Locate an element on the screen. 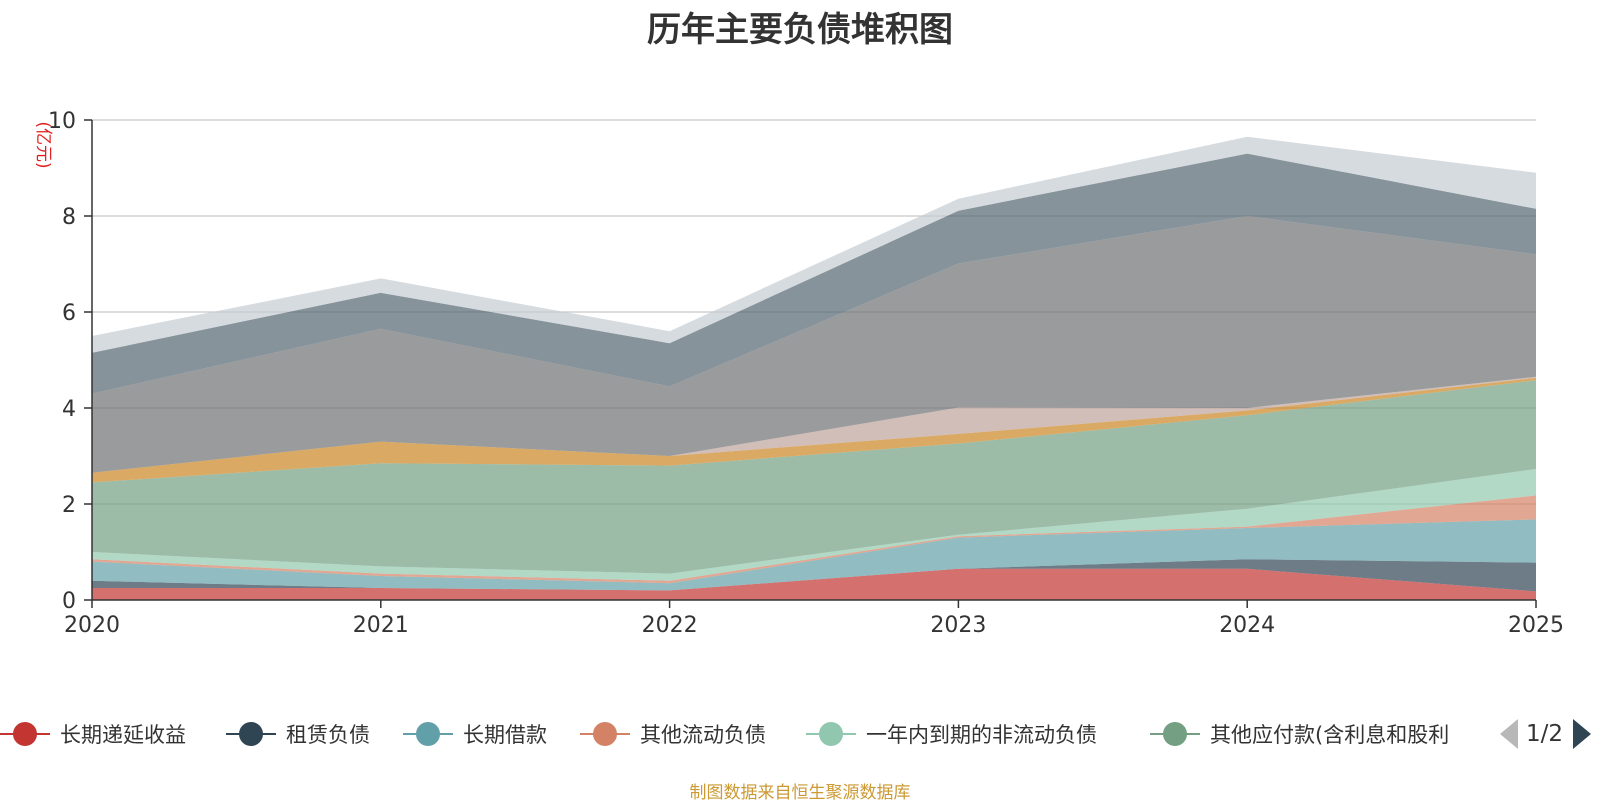  legend-pager: 1/2 is located at coordinates (1550, 734).